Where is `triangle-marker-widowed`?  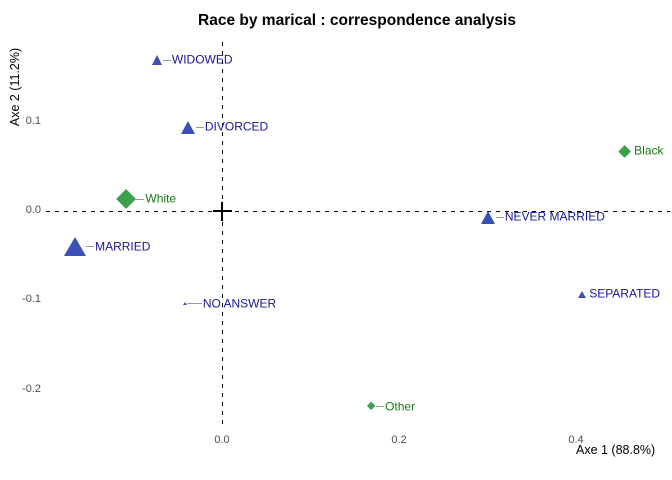
triangle-marker-widowed is located at coordinates (156, 60).